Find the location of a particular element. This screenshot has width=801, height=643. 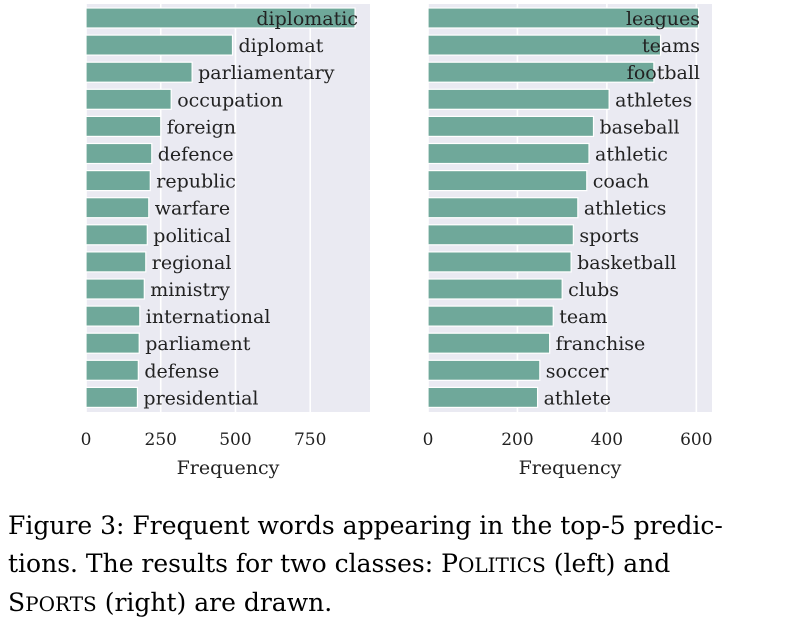

bar-label: diplomat is located at coordinates (280, 46).